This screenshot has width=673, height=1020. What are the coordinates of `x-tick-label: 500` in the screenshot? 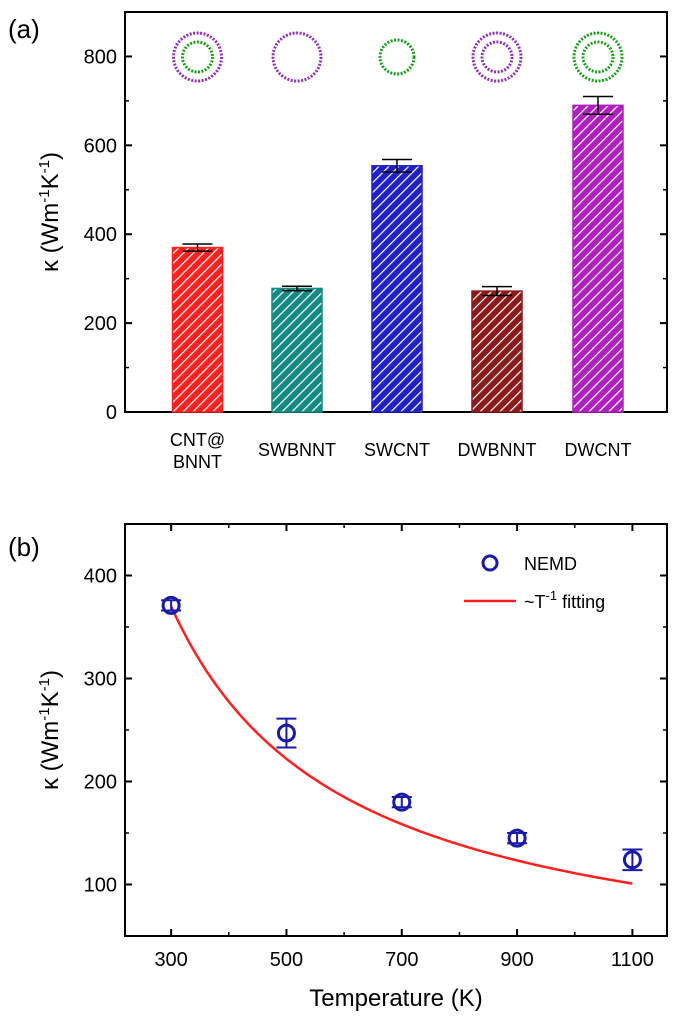 It's located at (286, 960).